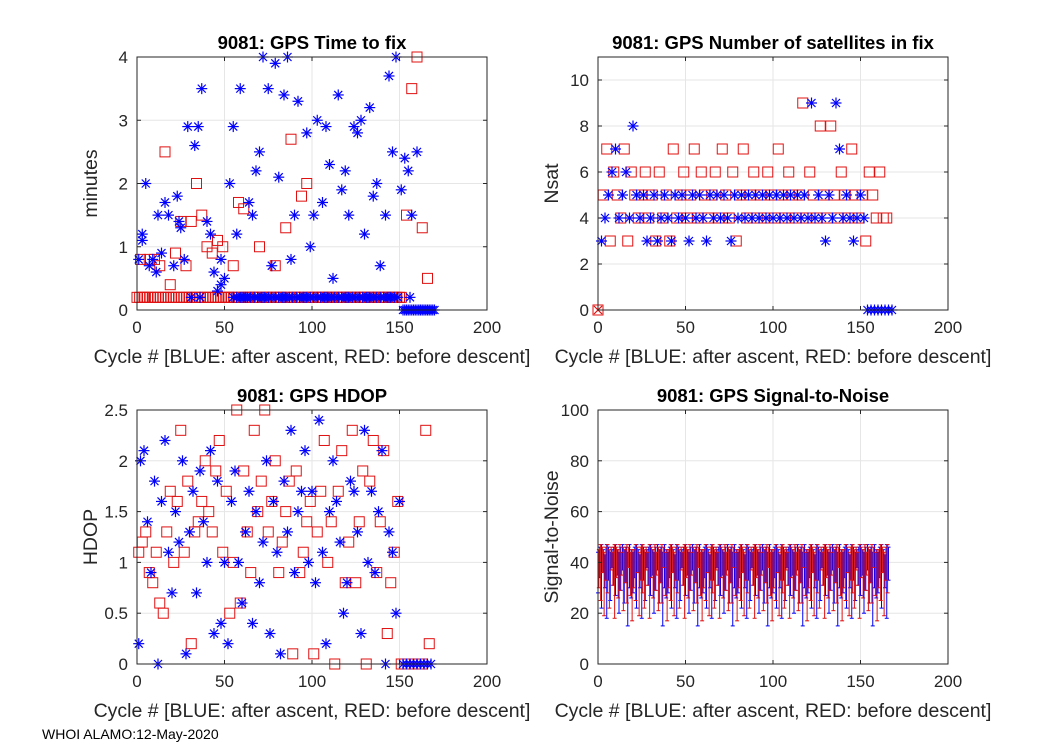 This screenshot has height=750, width=1050. What do you see at coordinates (579, 562) in the screenshot?
I see `y-tick-label: 40` at bounding box center [579, 562].